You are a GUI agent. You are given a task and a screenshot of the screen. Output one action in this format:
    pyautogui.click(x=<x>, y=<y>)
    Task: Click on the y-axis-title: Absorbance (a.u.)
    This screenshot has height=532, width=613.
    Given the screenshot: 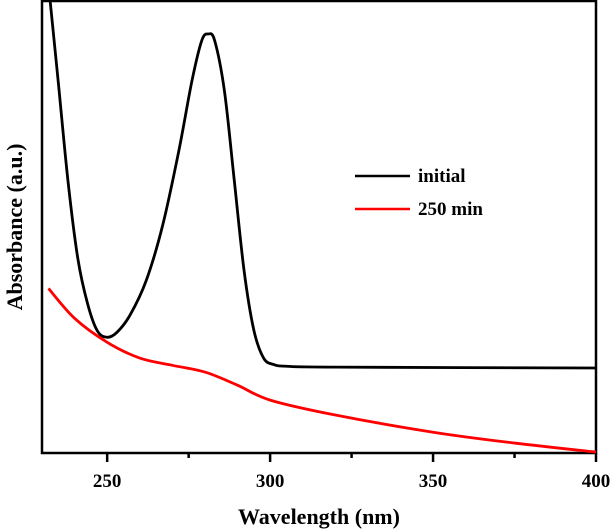 What is the action you would take?
    pyautogui.click(x=14, y=227)
    